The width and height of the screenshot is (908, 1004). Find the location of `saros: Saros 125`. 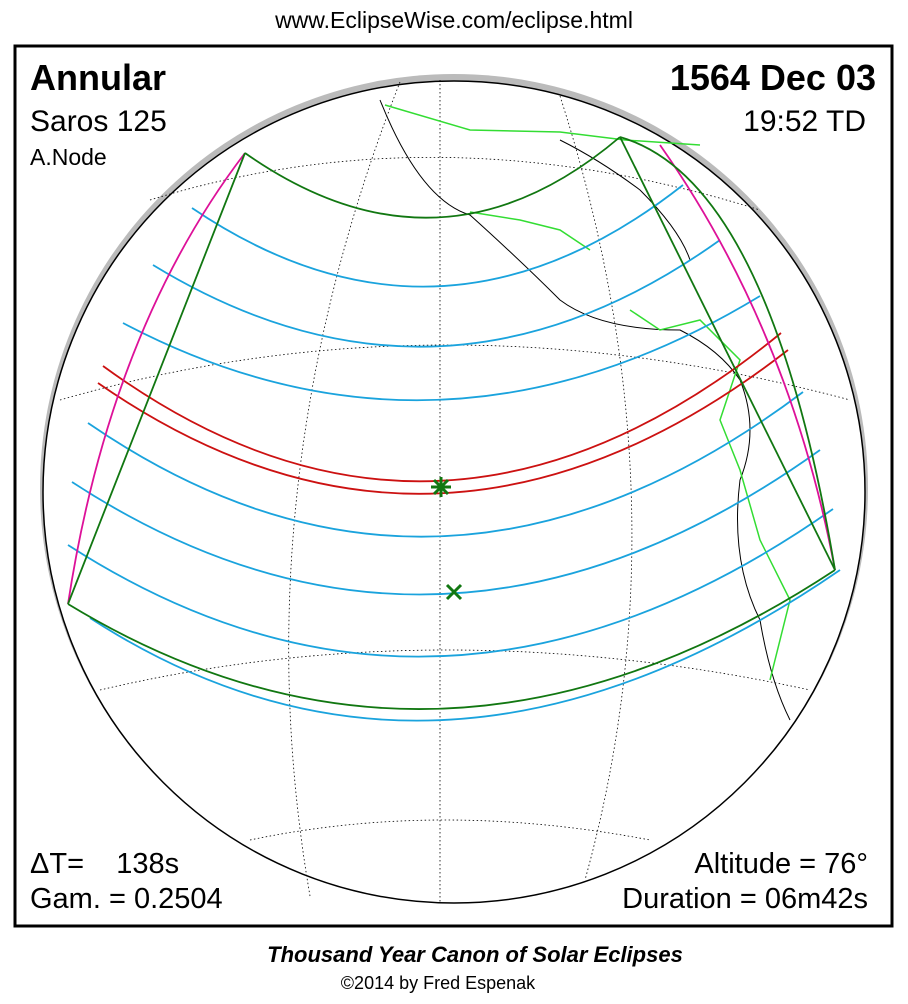

saros: Saros 125 is located at coordinates (98, 121).